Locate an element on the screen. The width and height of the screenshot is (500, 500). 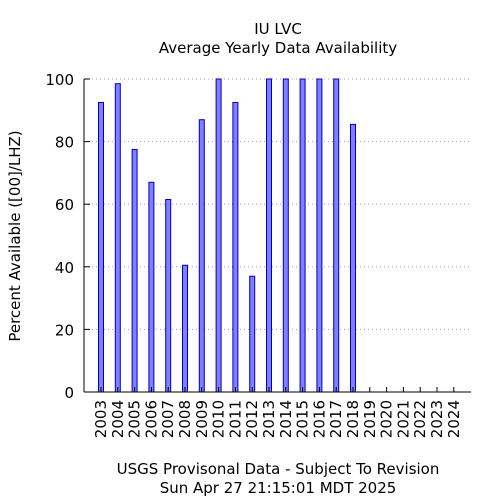
bar-2003 is located at coordinates (101, 247).